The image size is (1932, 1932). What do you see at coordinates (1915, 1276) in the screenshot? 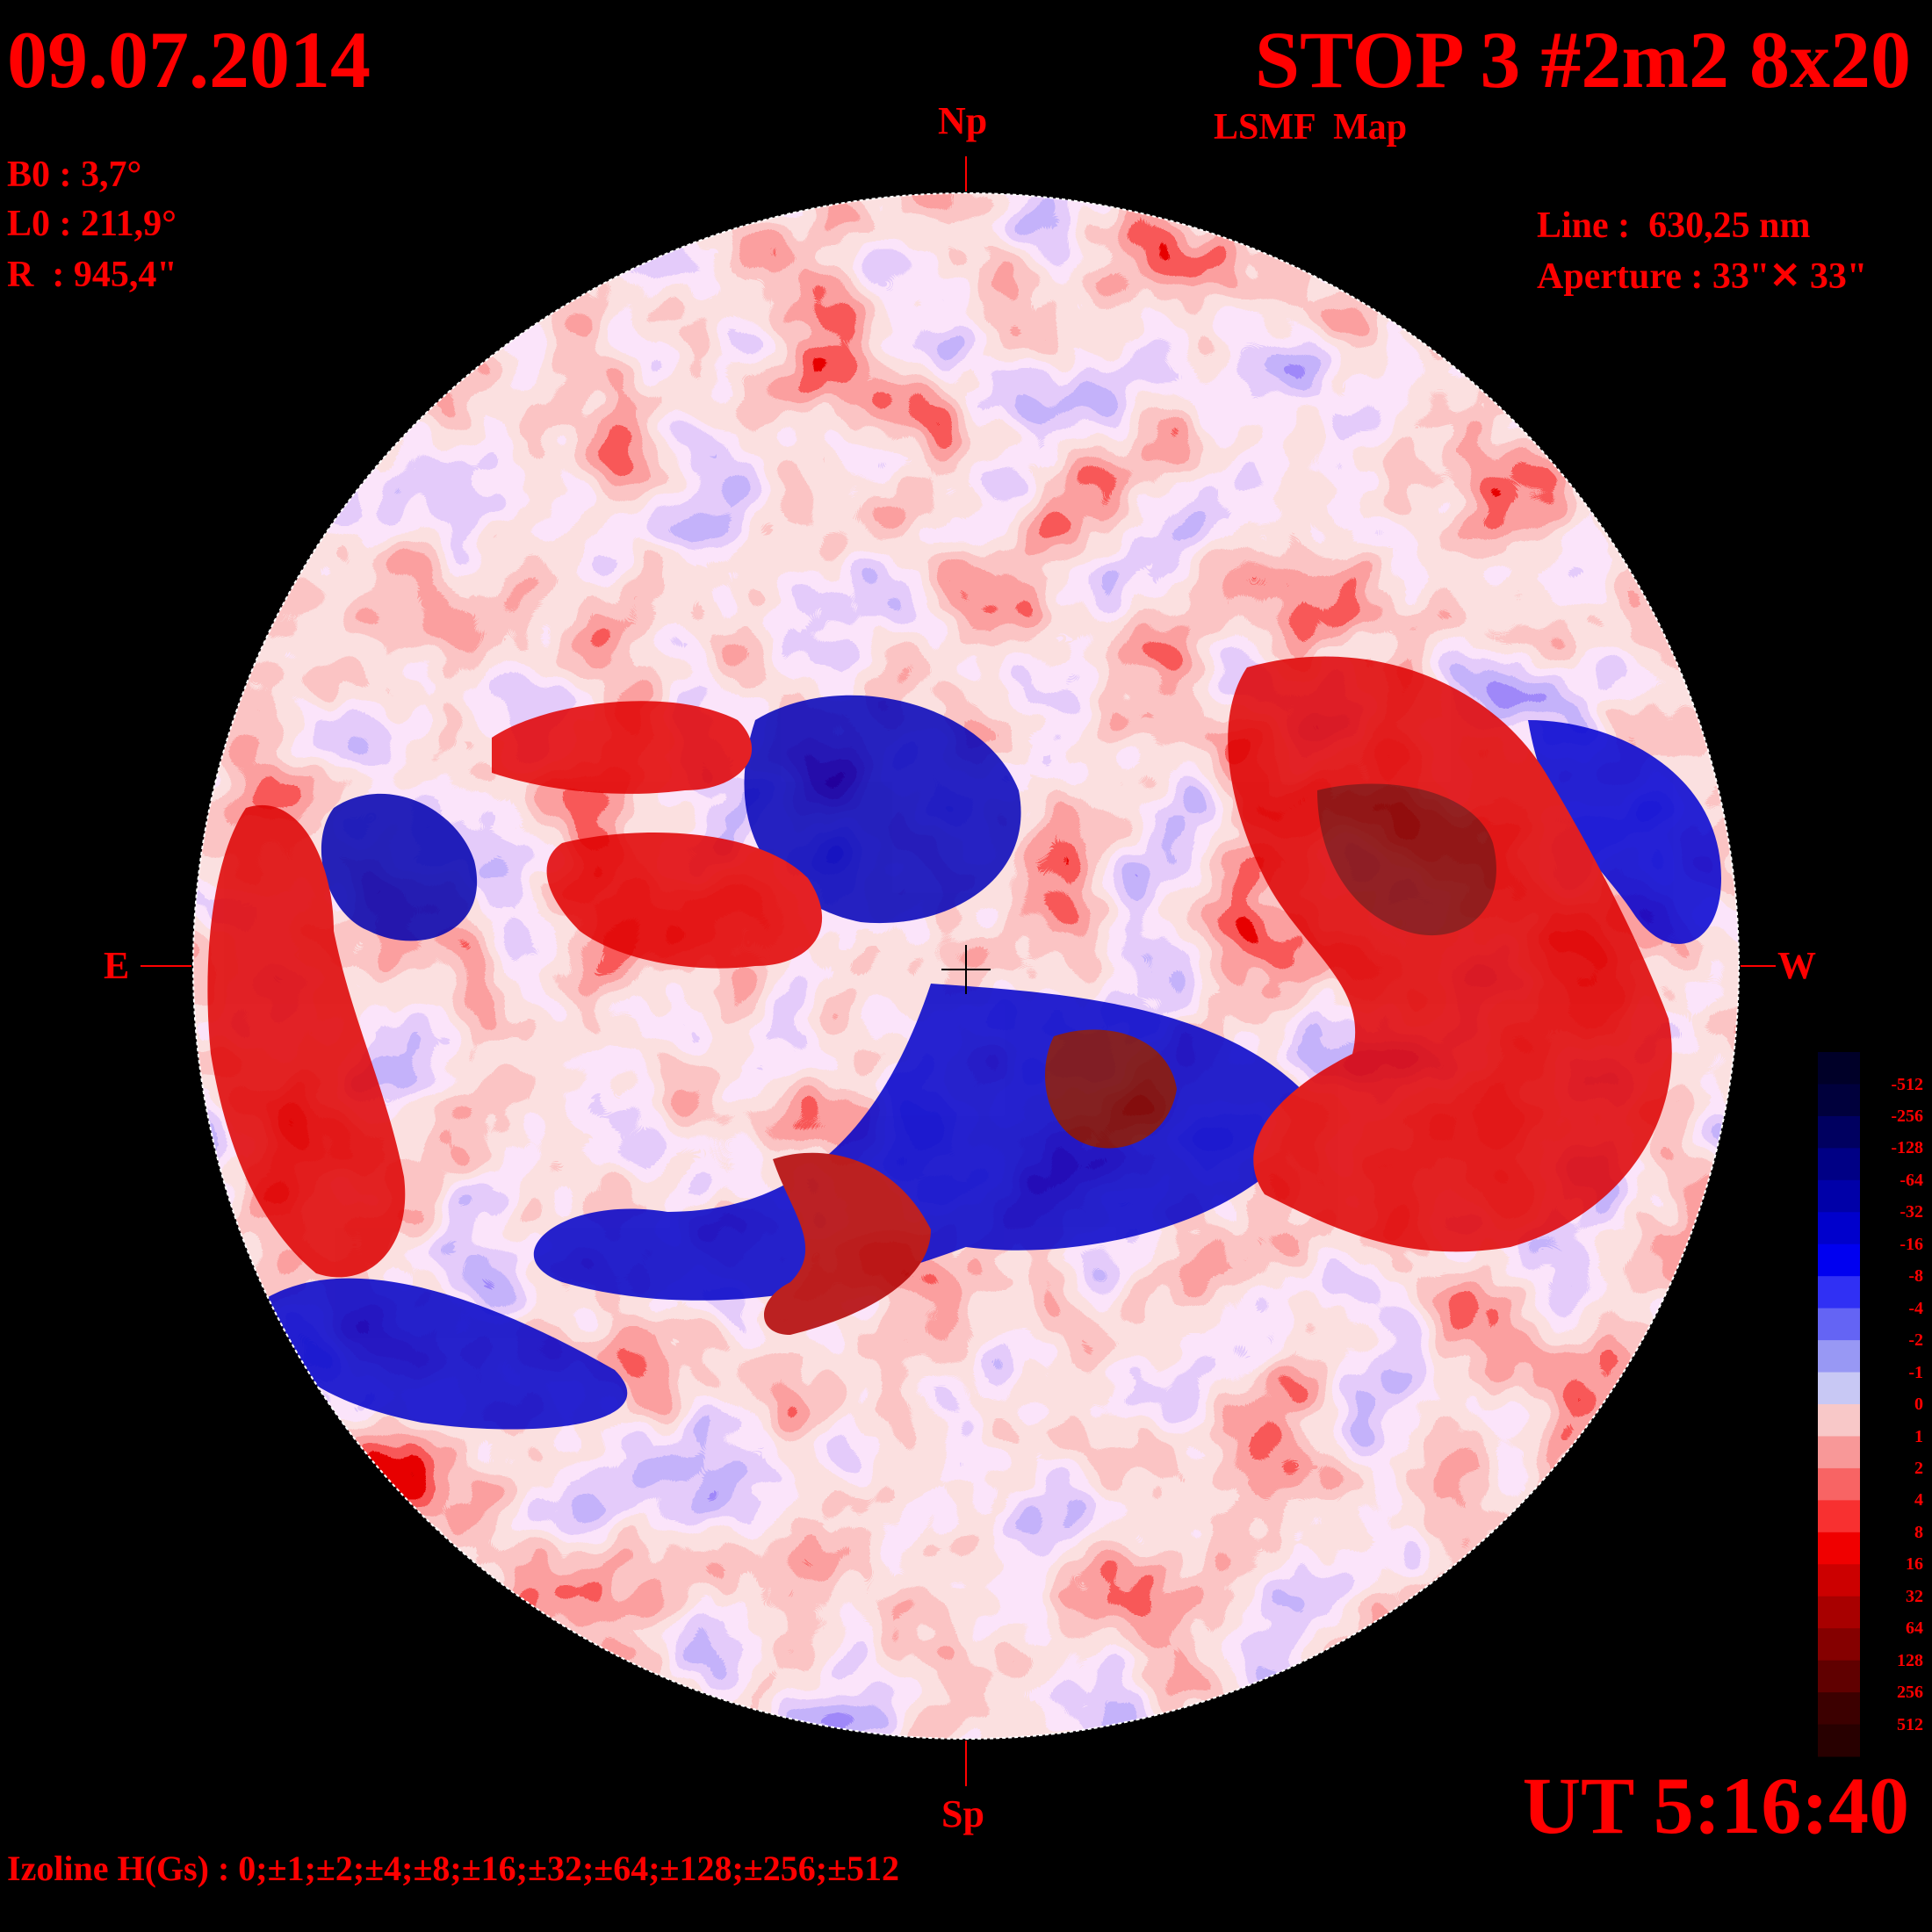
I see `color-scale-label: -8` at bounding box center [1915, 1276].